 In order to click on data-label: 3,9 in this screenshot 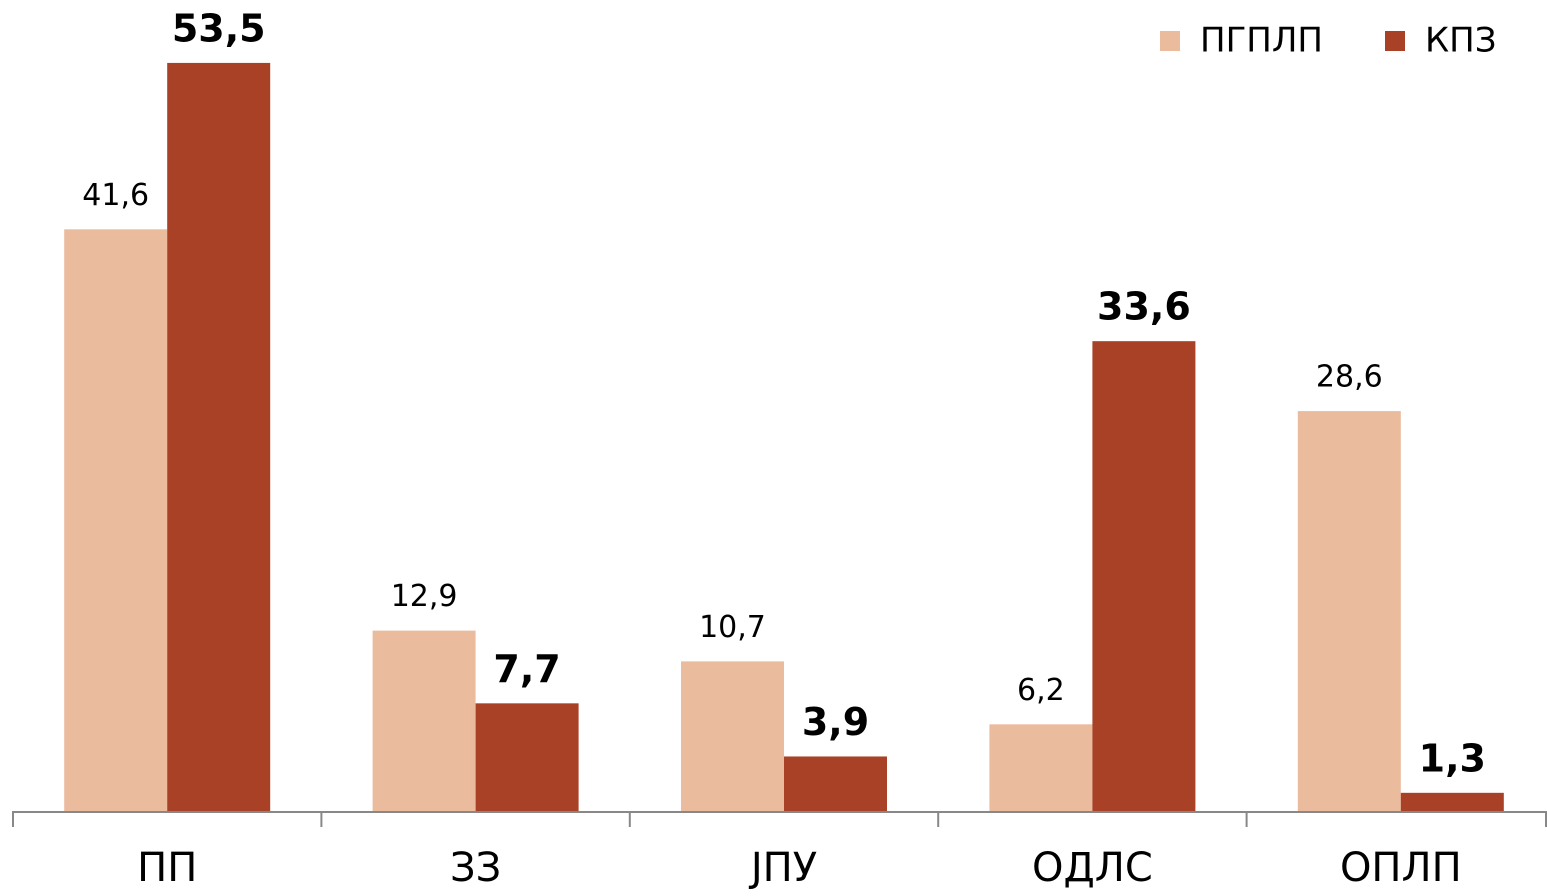, I will do `click(835, 722)`.